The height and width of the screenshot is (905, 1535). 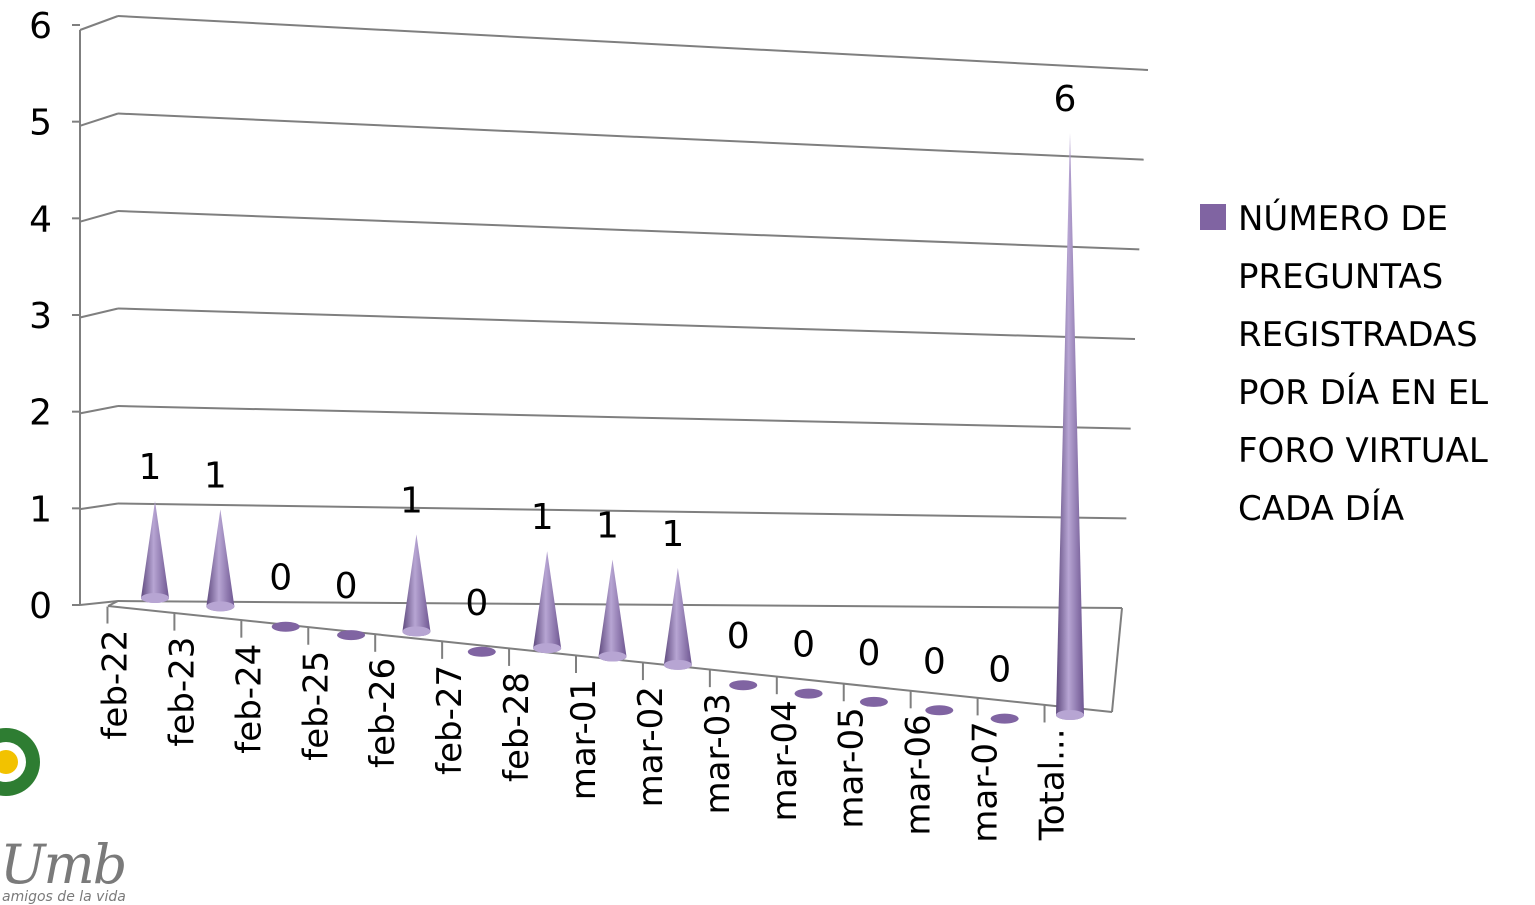 What do you see at coordinates (249, 699) in the screenshot?
I see `x-tick-label: feb-24` at bounding box center [249, 699].